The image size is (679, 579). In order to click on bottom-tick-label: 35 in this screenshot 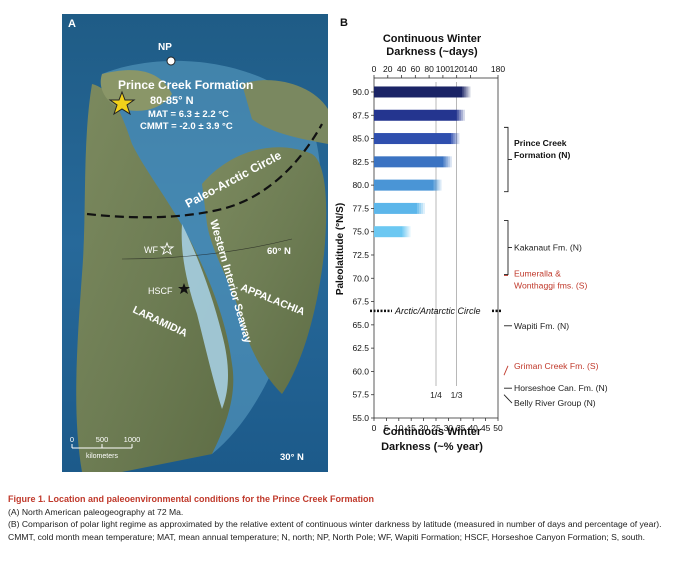, I will do `click(461, 428)`.